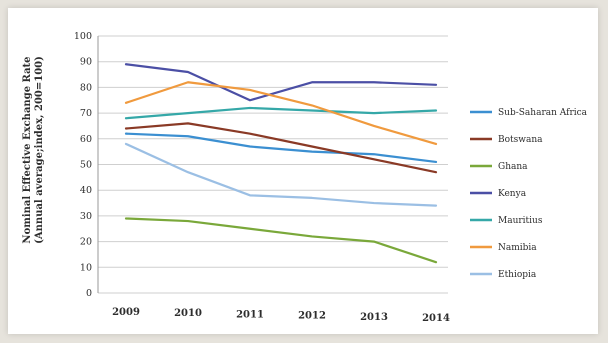 Image resolution: width=608 pixels, height=343 pixels. What do you see at coordinates (281, 315) in the screenshot?
I see `x-tick-labels: 2009 2010 2011 2012 2013 2014` at bounding box center [281, 315].